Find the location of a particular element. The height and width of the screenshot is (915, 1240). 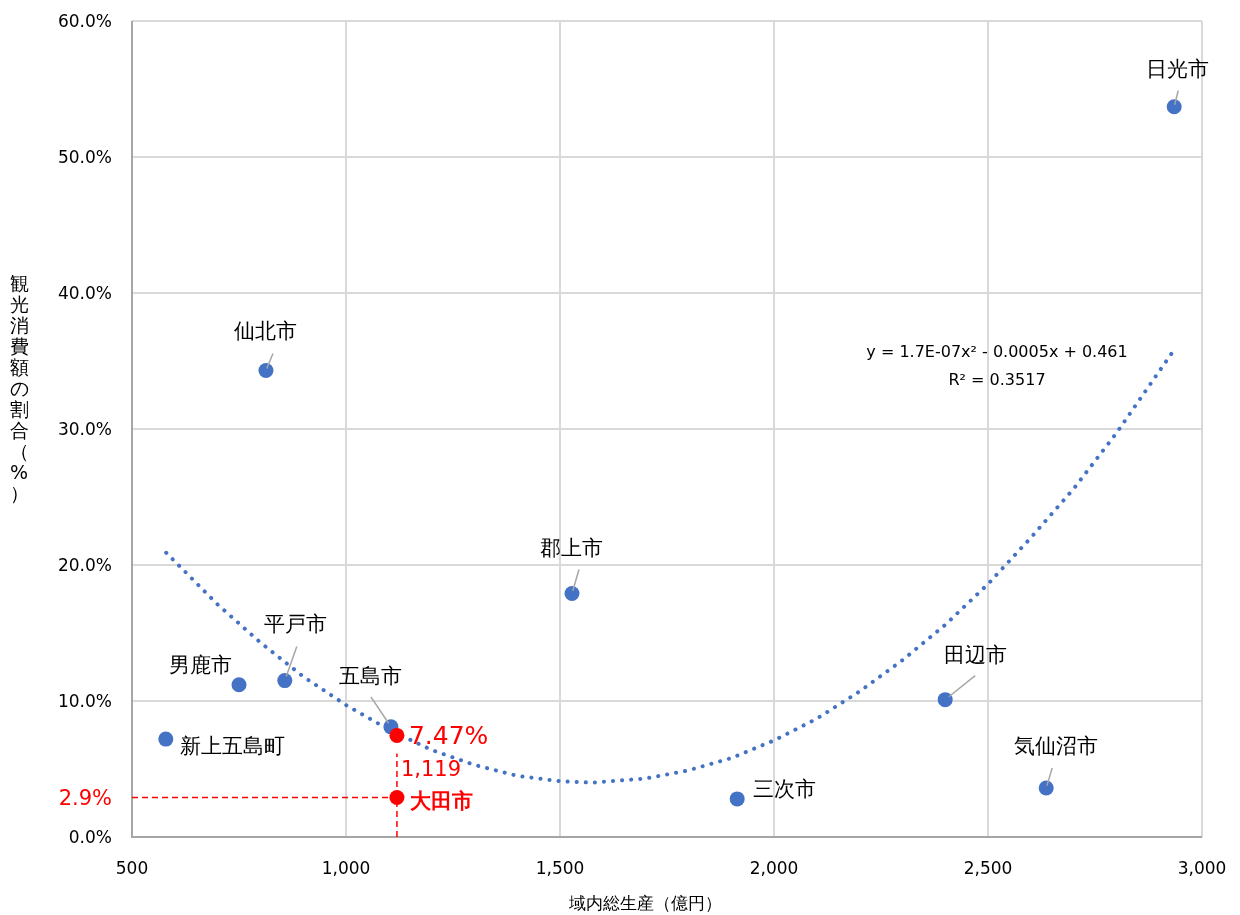

x-tick-label: 2,000 is located at coordinates (774, 868).